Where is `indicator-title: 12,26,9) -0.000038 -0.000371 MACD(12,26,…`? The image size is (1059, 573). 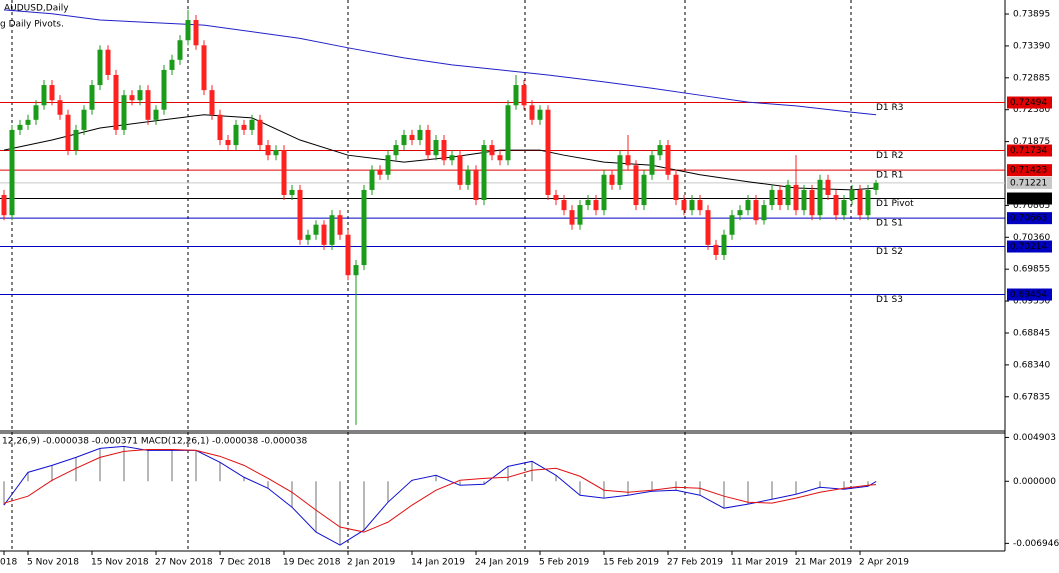
indicator-title: 12,26,9) -0.000038 -0.000371 MACD(12,26,… is located at coordinates (155, 442).